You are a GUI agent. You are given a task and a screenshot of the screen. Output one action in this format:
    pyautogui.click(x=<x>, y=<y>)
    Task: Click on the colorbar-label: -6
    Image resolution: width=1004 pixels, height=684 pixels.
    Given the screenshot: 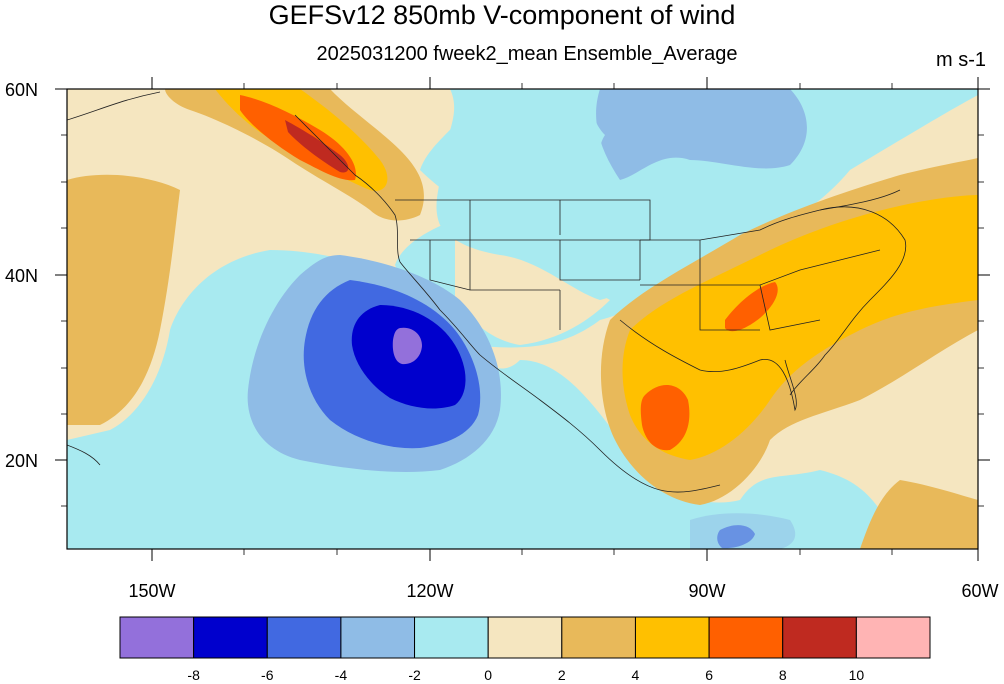 What is the action you would take?
    pyautogui.click(x=267, y=675)
    